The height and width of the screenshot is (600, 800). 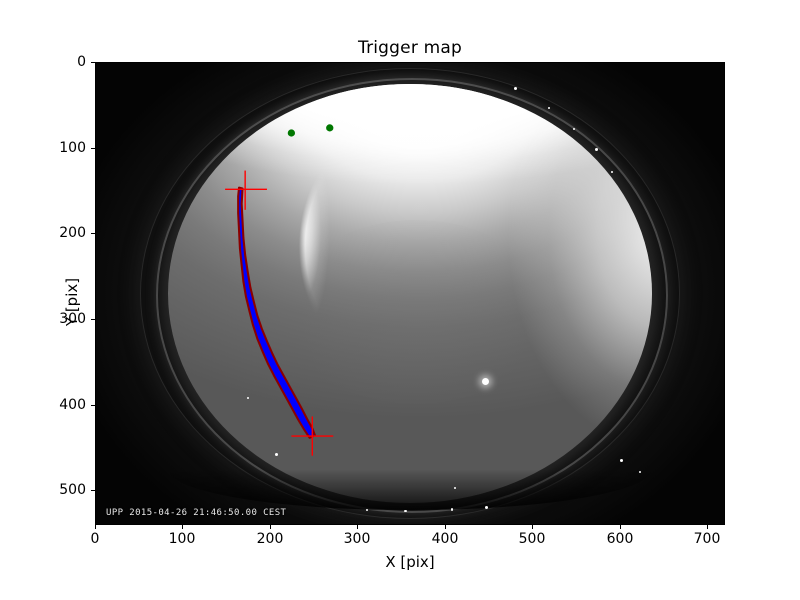 What do you see at coordinates (72, 302) in the screenshot?
I see `y-axis-label: Y [pix]` at bounding box center [72, 302].